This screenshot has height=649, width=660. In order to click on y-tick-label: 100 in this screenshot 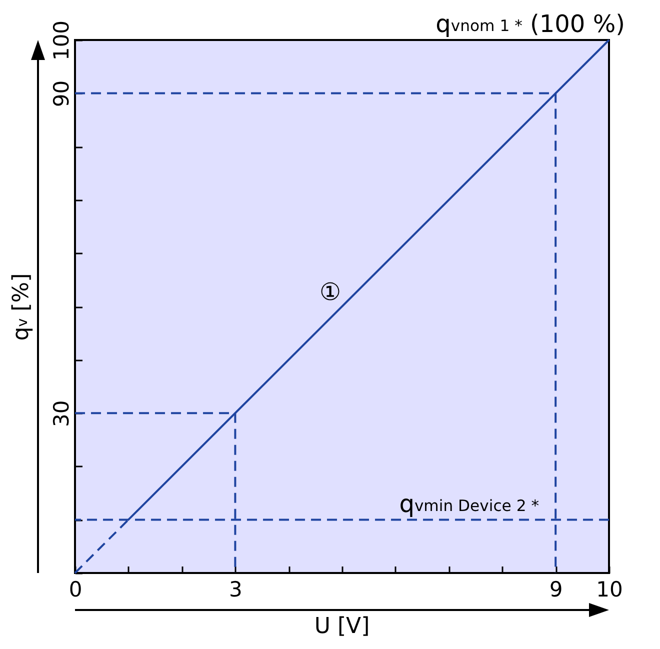, I will do `click(62, 40)`.